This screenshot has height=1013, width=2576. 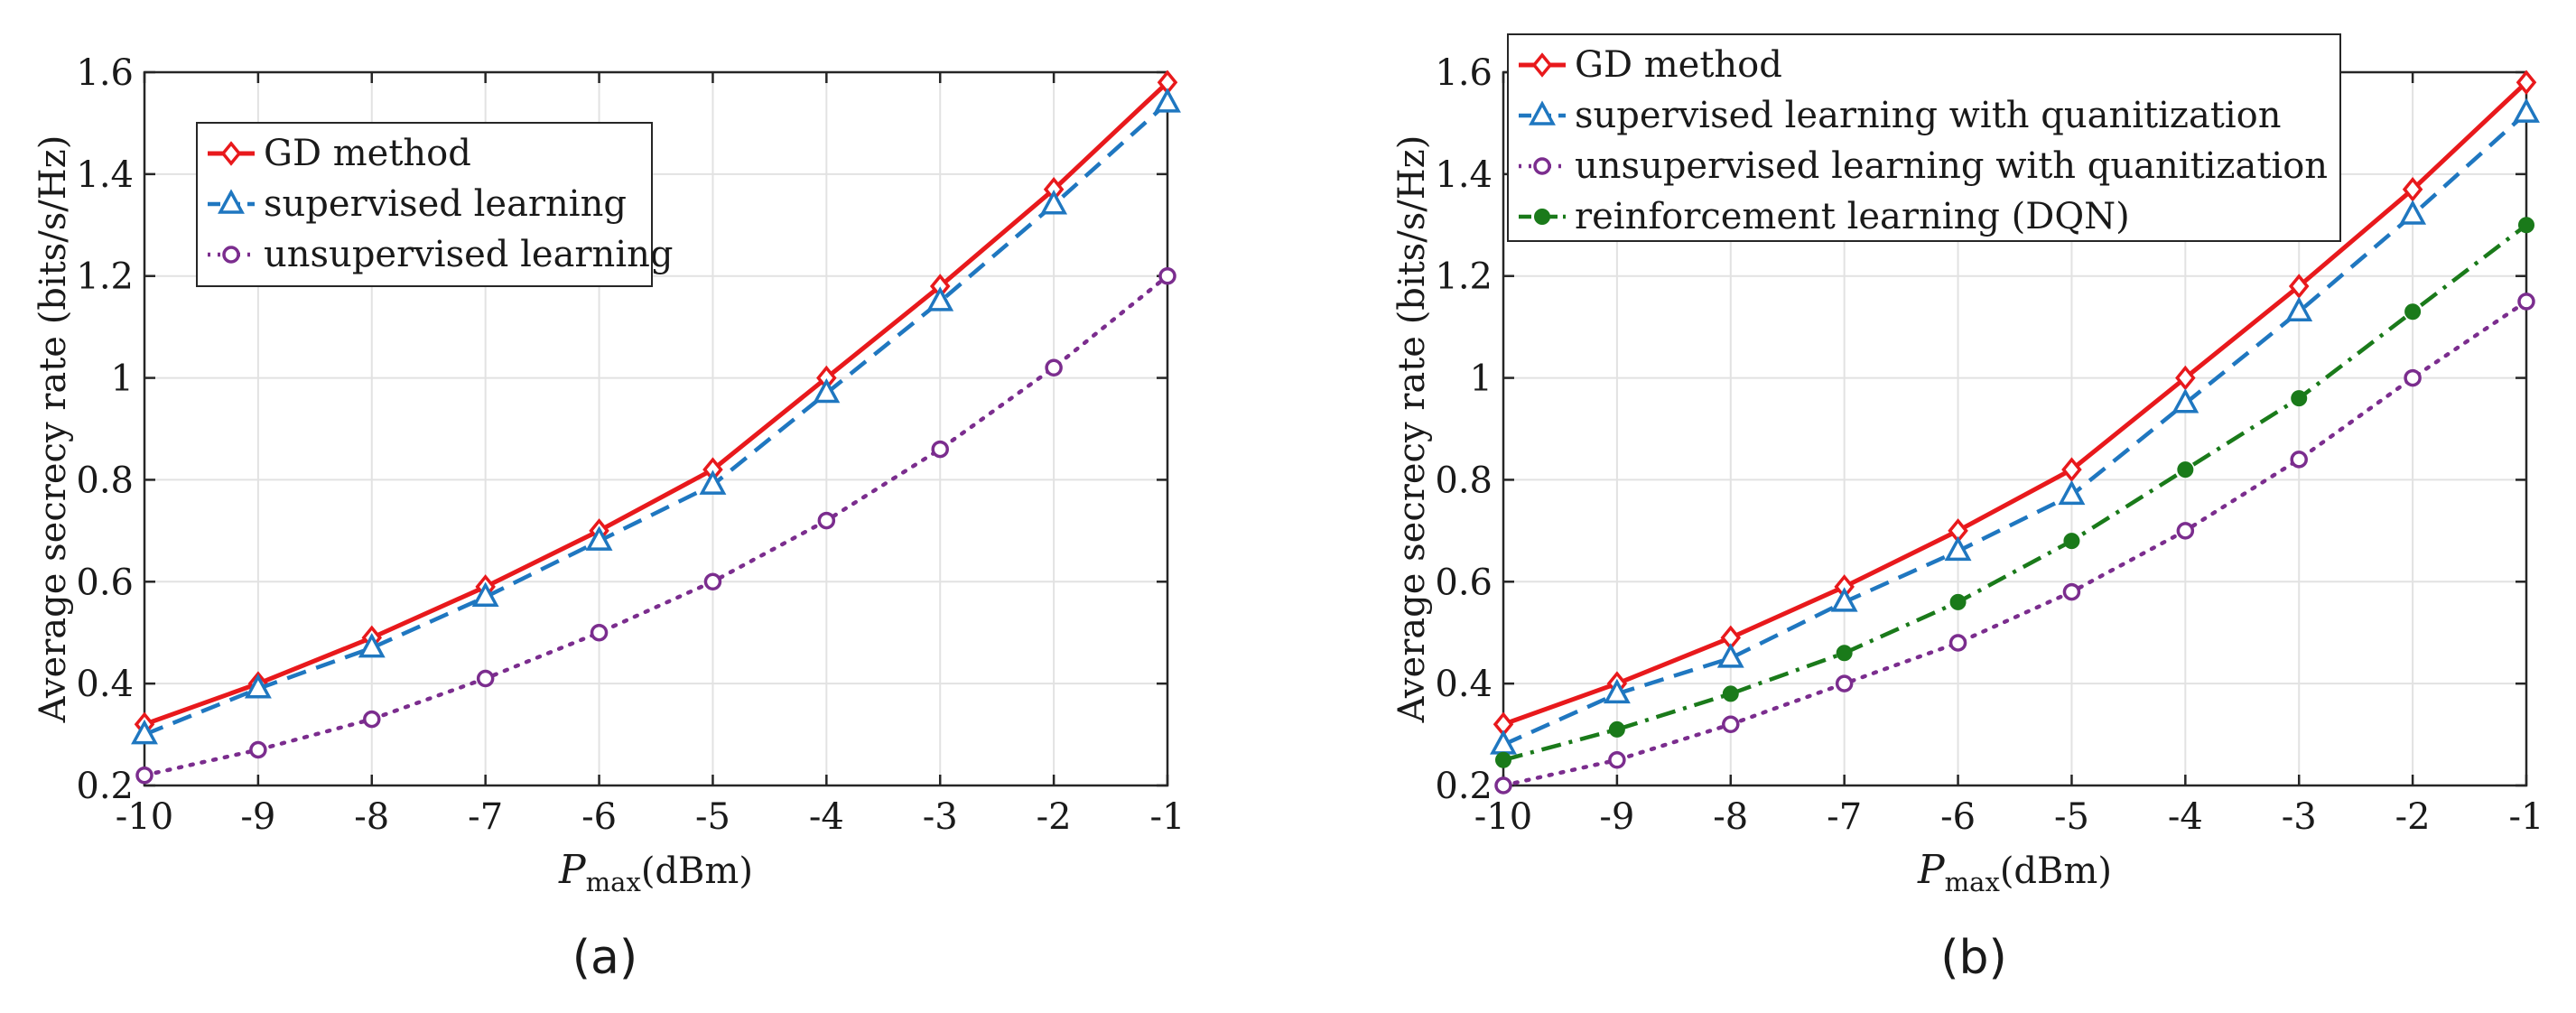 What do you see at coordinates (1973, 958) in the screenshot?
I see `panel-caption: (b)` at bounding box center [1973, 958].